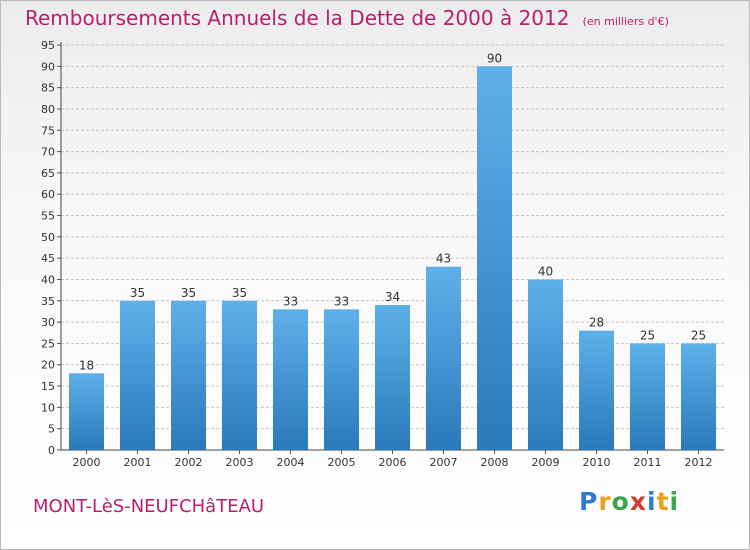  What do you see at coordinates (48, 322) in the screenshot?
I see `y-tick-label: 30` at bounding box center [48, 322].